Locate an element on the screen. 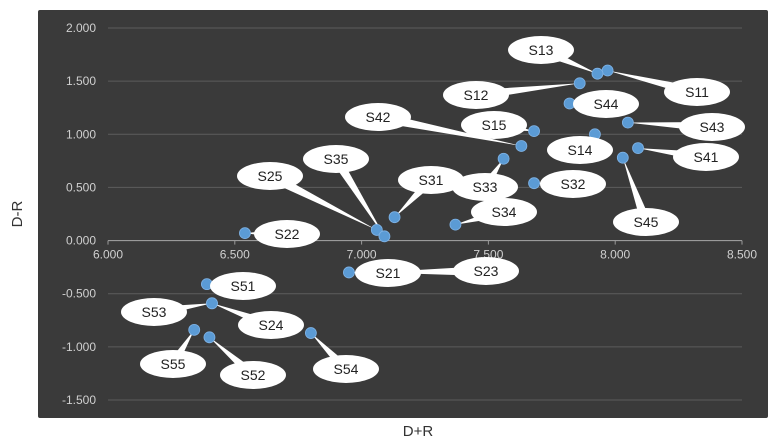 This screenshot has height=445, width=773. x-tick-label: 8.500 is located at coordinates (742, 255).